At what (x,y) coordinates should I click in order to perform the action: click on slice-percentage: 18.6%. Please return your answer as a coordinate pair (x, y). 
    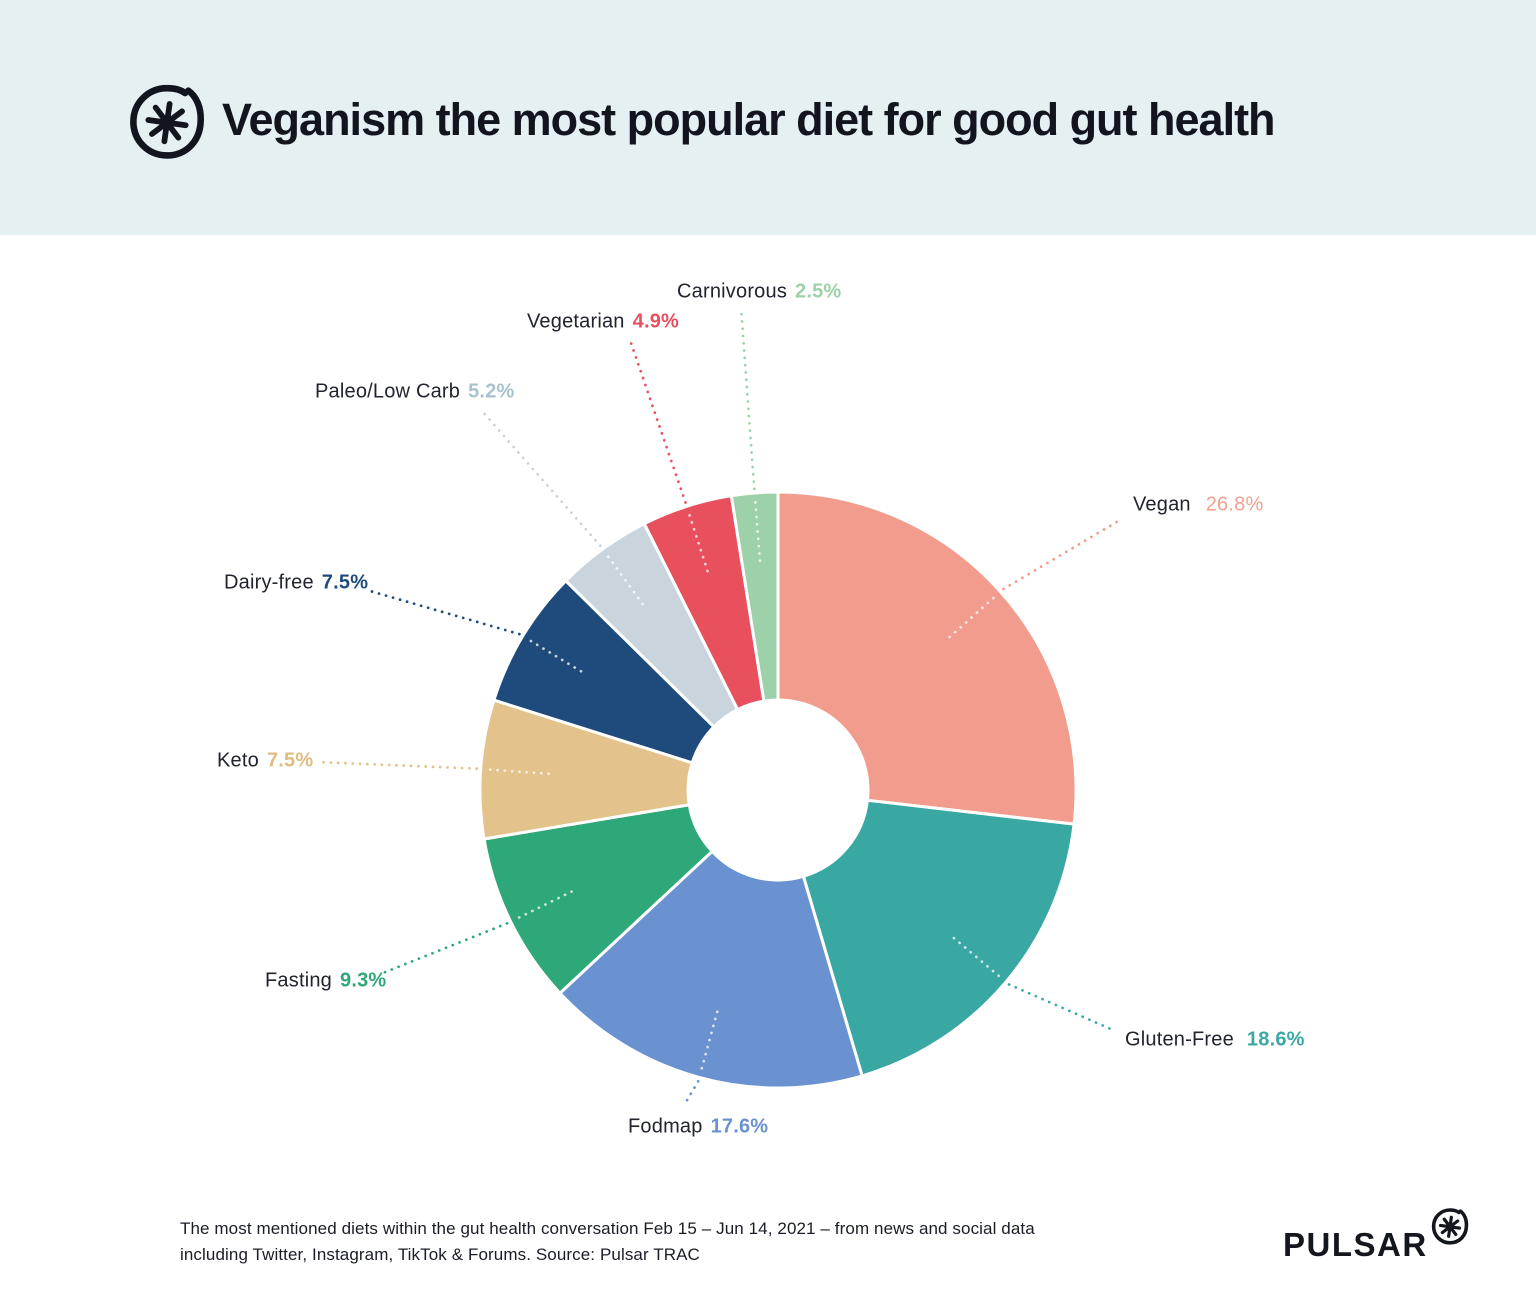
    Looking at the image, I should click on (1275, 1039).